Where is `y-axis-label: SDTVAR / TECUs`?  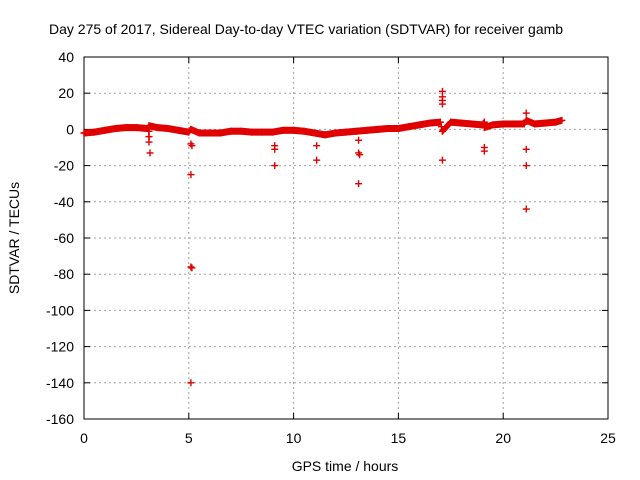 y-axis-label: SDTVAR / TECUs is located at coordinates (14, 238).